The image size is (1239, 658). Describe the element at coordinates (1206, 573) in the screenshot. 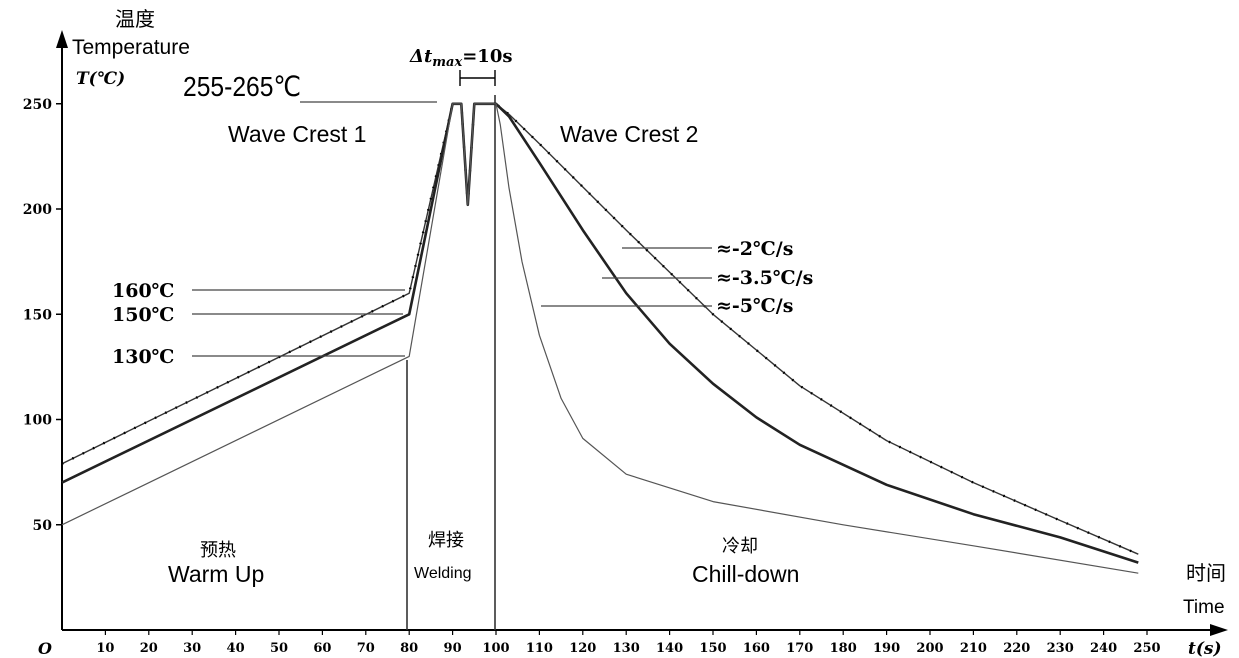

I see `x-axis-label-cn: 时间` at that location.